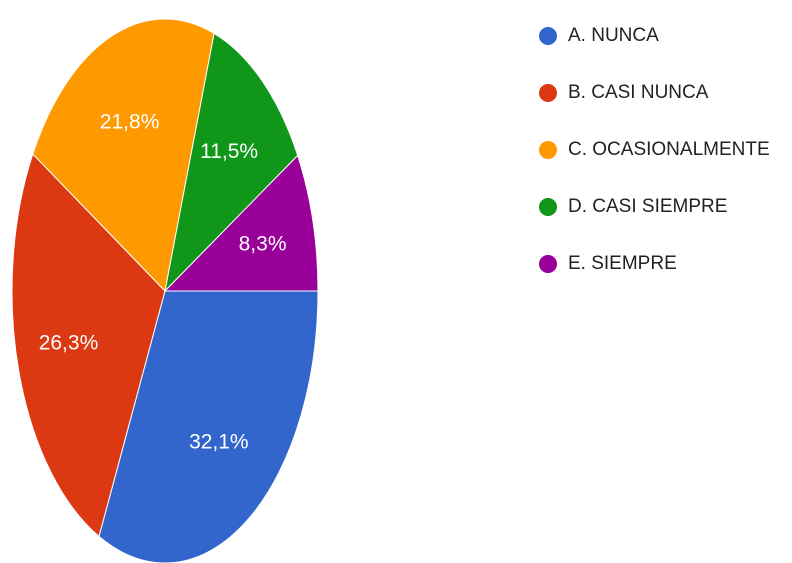 Image resolution: width=792 pixels, height=563 pixels. Describe the element at coordinates (69, 342) in the screenshot. I see `slice-label: 26,3%` at that location.